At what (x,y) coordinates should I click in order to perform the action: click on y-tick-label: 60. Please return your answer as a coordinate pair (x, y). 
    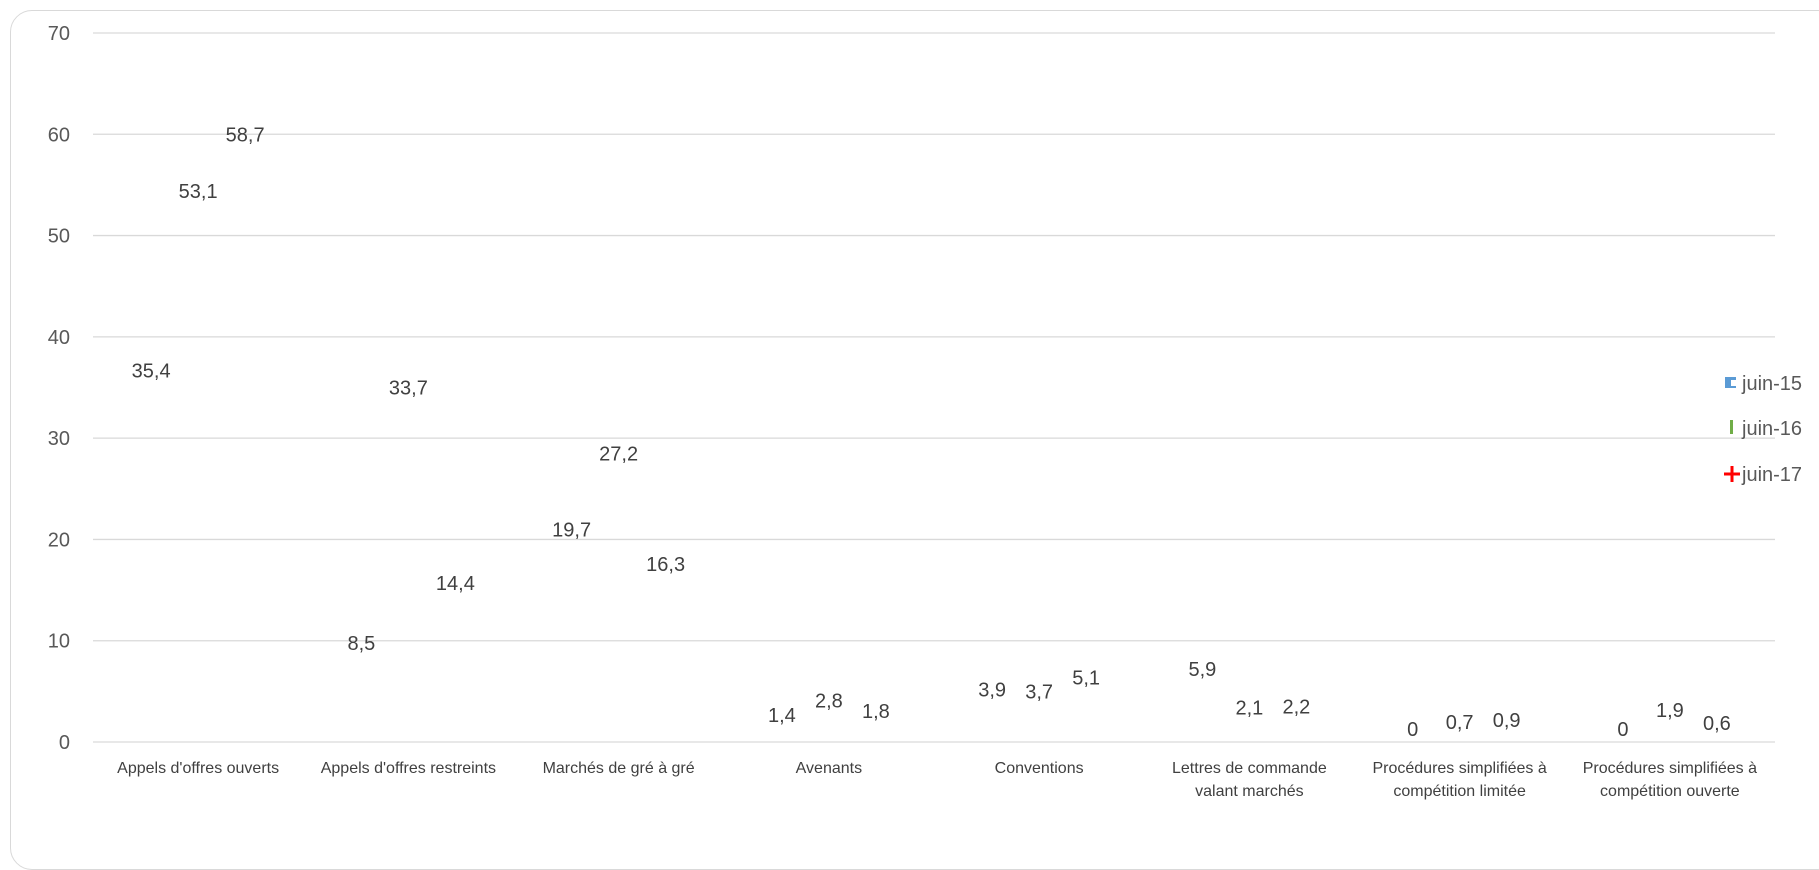
    Looking at the image, I should click on (59, 135).